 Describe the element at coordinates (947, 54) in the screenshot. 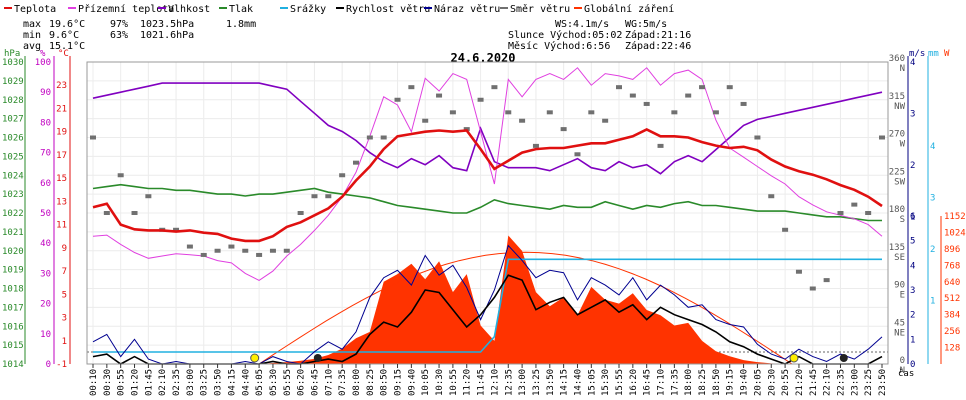

I see `radiation-axis-unit: W` at that location.